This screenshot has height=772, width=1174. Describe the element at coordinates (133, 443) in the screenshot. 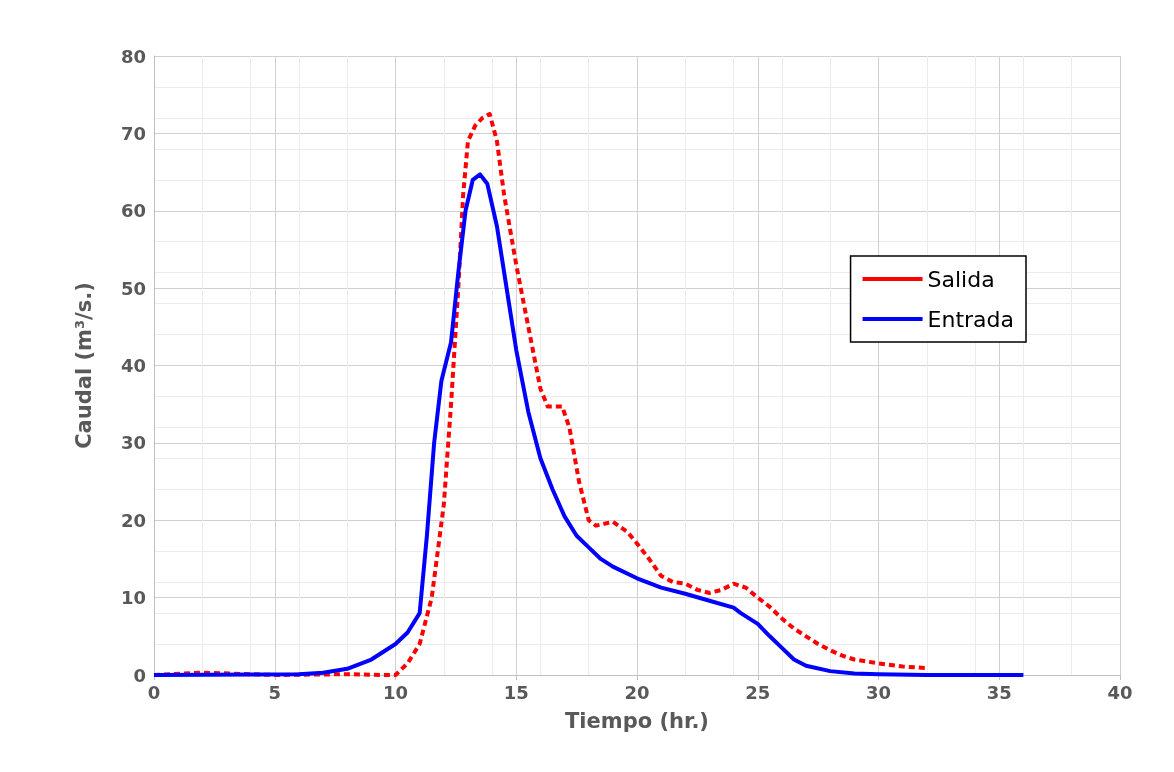

I see `y-tick-label: 30` at that location.